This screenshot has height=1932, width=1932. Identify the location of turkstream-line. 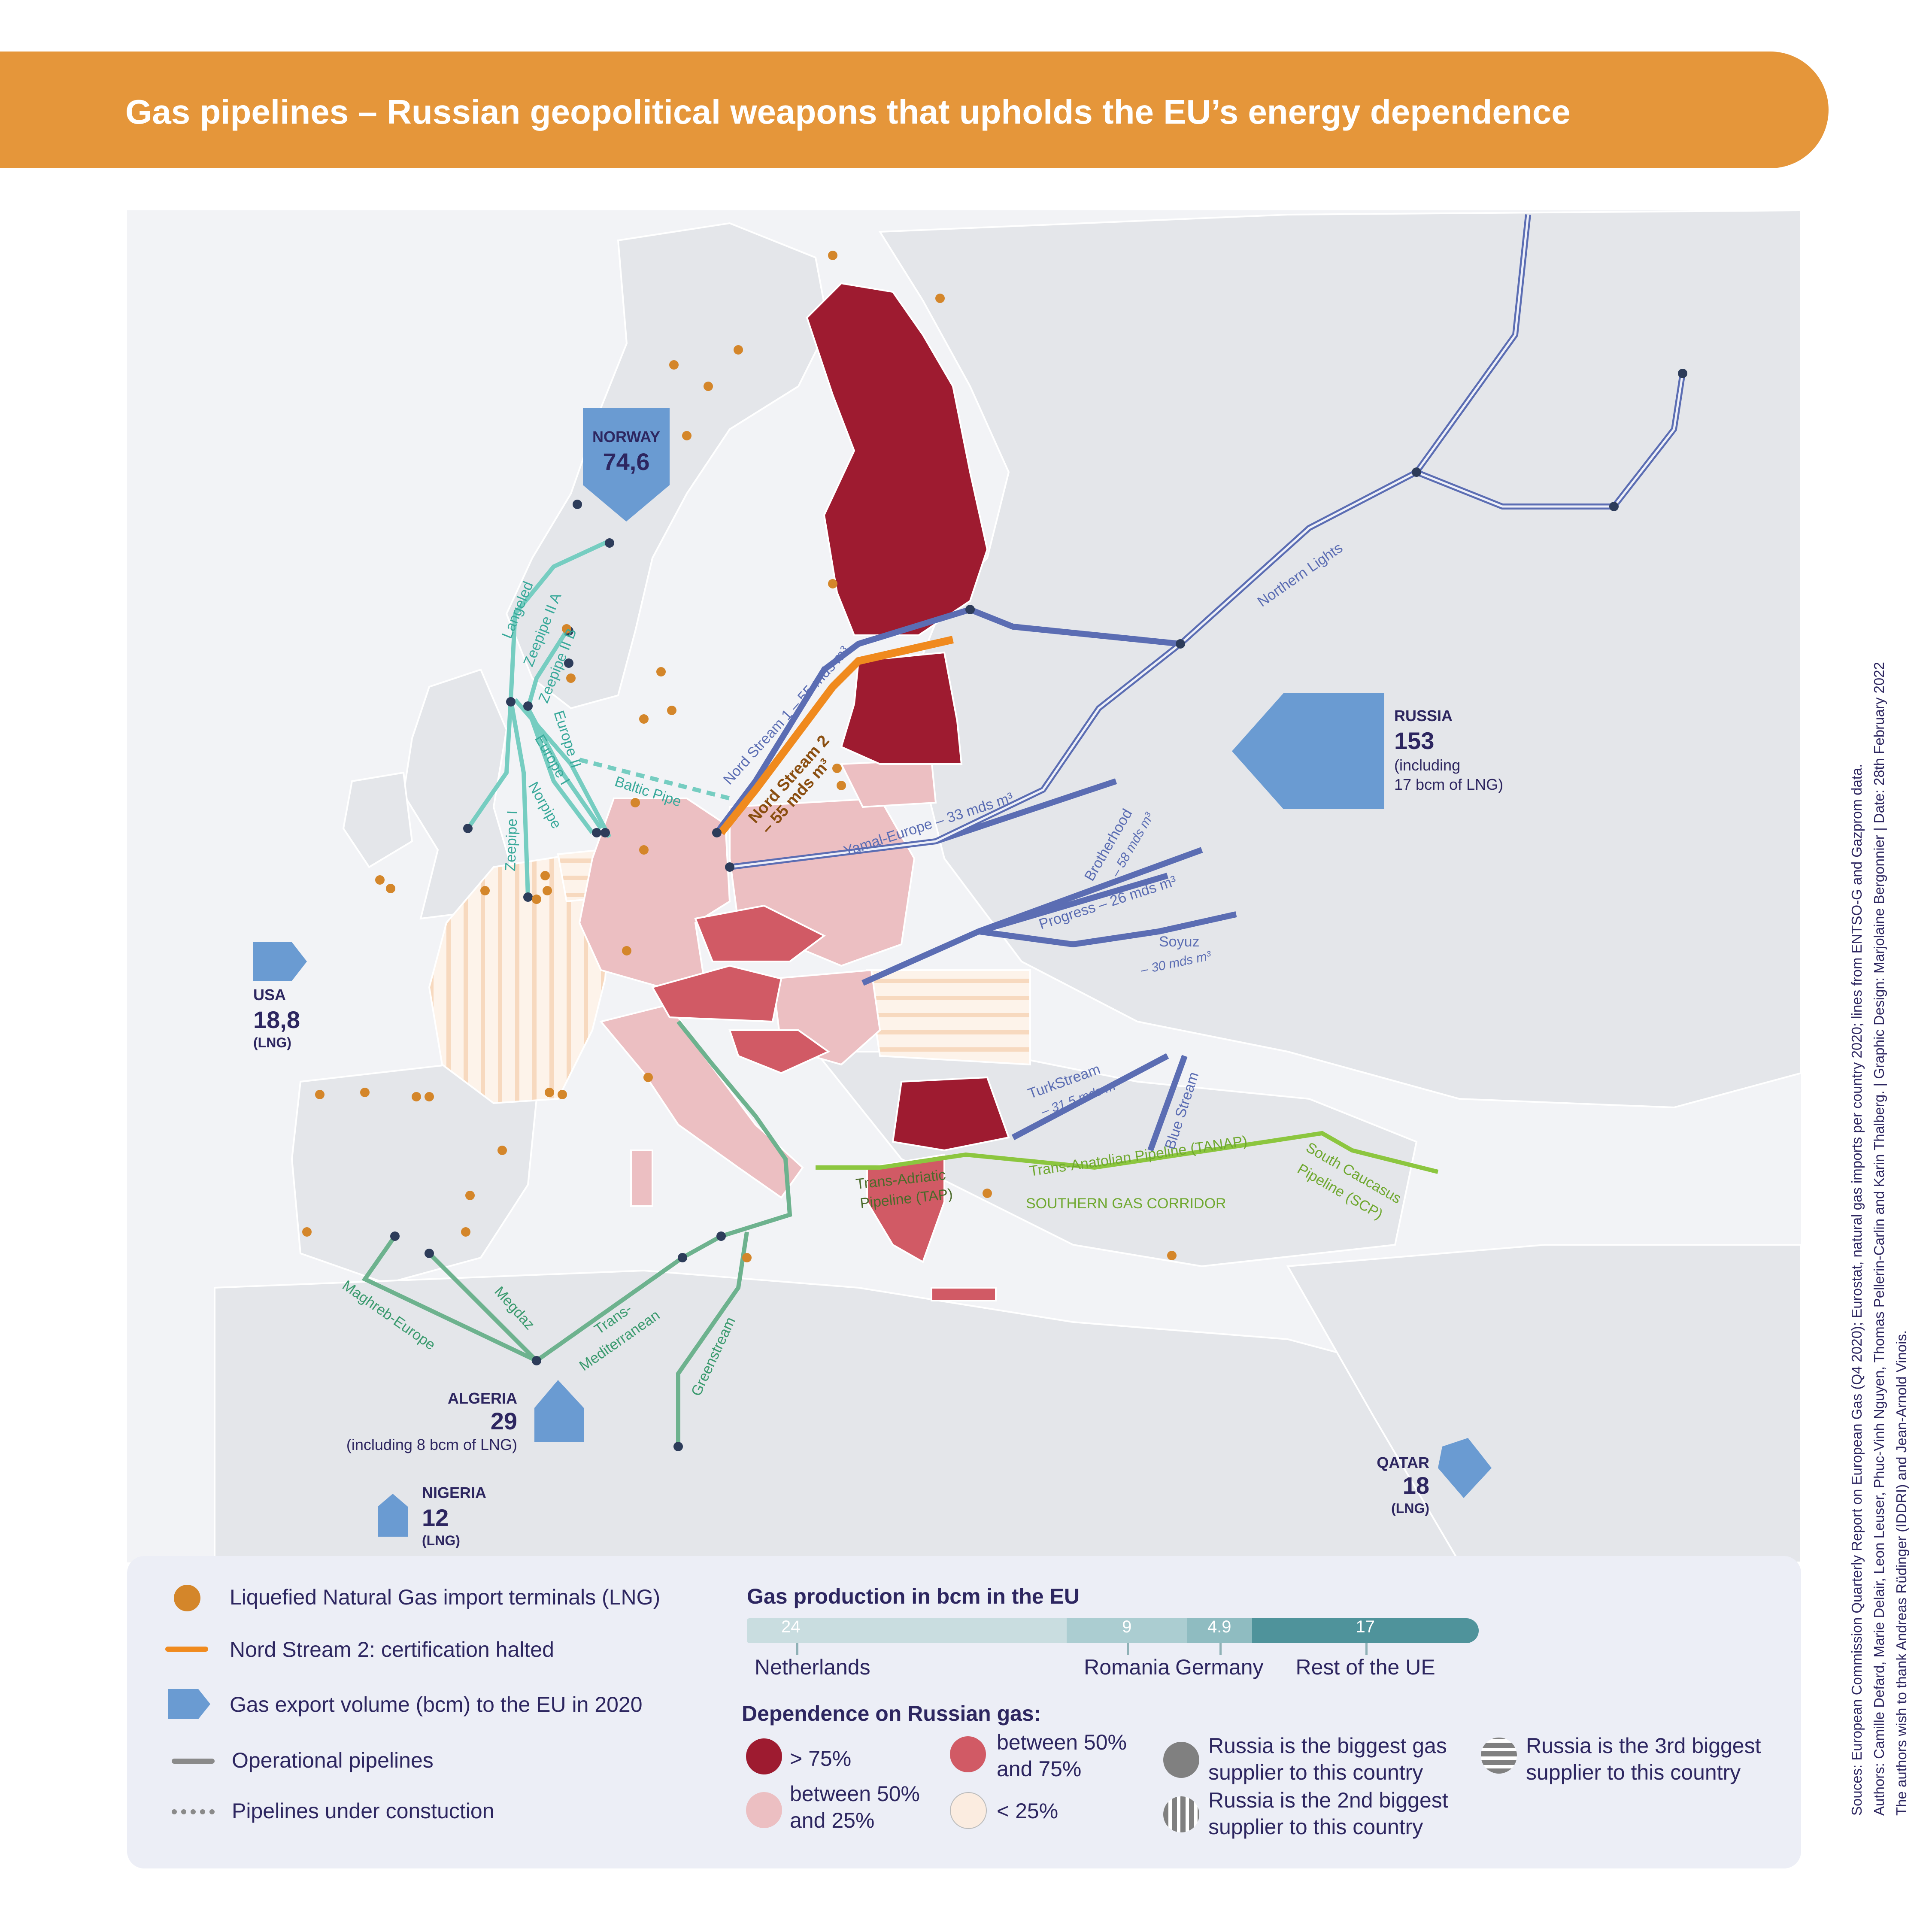
(1090, 1096).